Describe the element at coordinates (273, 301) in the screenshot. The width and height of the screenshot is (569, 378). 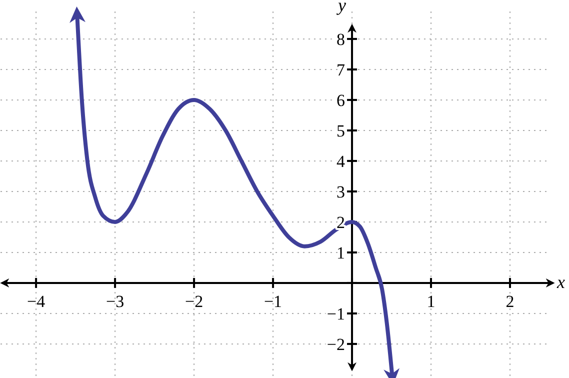
I see `x-tick-label: −1` at that location.